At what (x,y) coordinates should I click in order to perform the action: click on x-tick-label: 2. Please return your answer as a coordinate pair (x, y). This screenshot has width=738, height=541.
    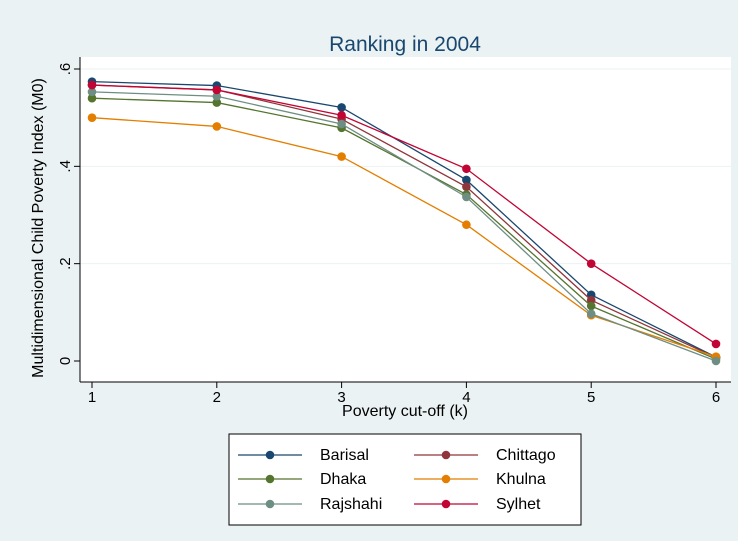
    Looking at the image, I should click on (217, 397).